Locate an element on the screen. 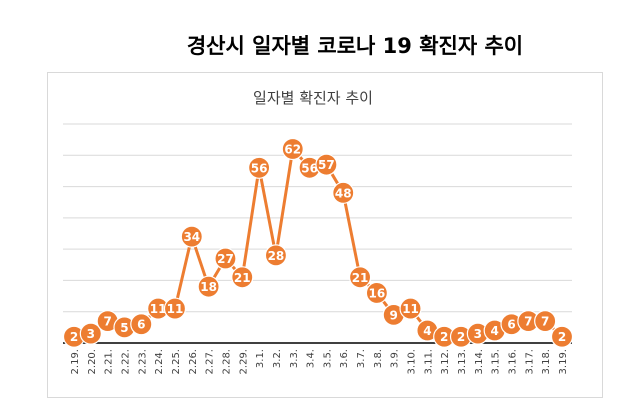 This screenshot has height=410, width=640. x-tick-label: 2.21. is located at coordinates (109, 361).